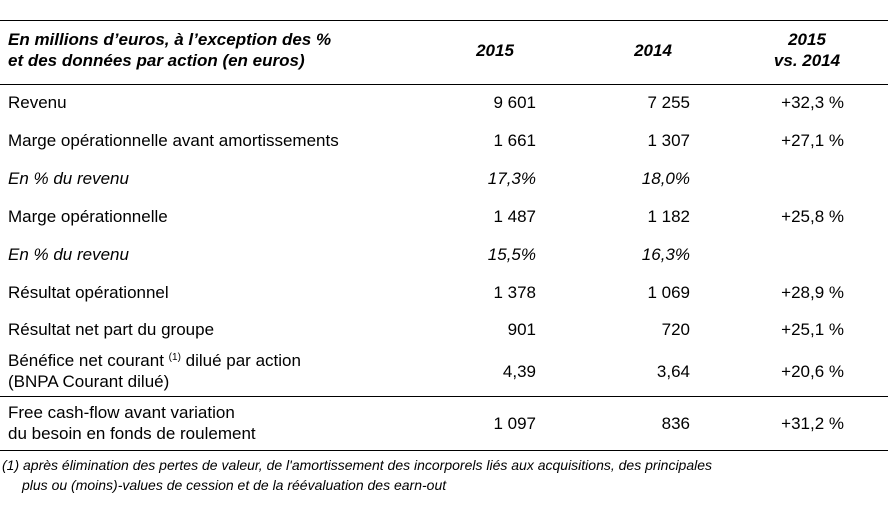 This screenshot has width=888, height=512. Describe the element at coordinates (675, 329) in the screenshot. I see `row-value-2014: 720` at that location.